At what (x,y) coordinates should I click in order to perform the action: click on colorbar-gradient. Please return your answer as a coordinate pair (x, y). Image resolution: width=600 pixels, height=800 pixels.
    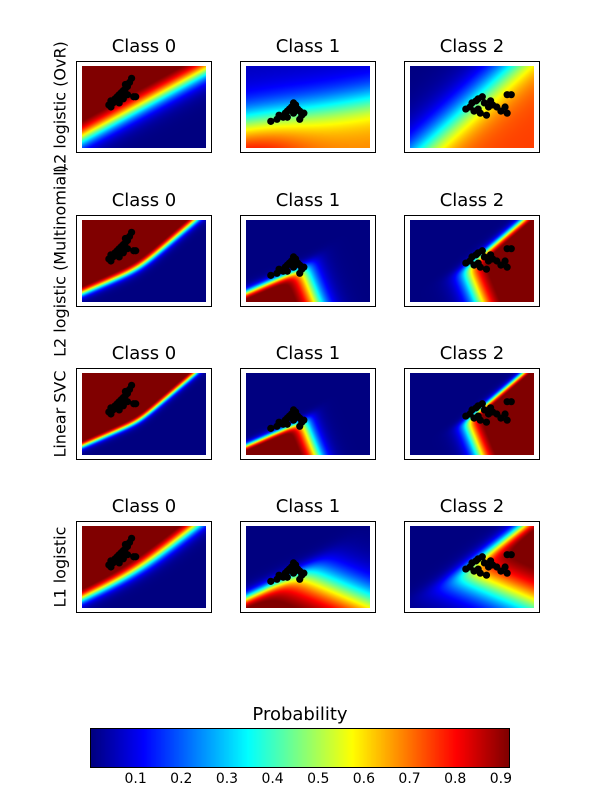
    Looking at the image, I should click on (300, 748).